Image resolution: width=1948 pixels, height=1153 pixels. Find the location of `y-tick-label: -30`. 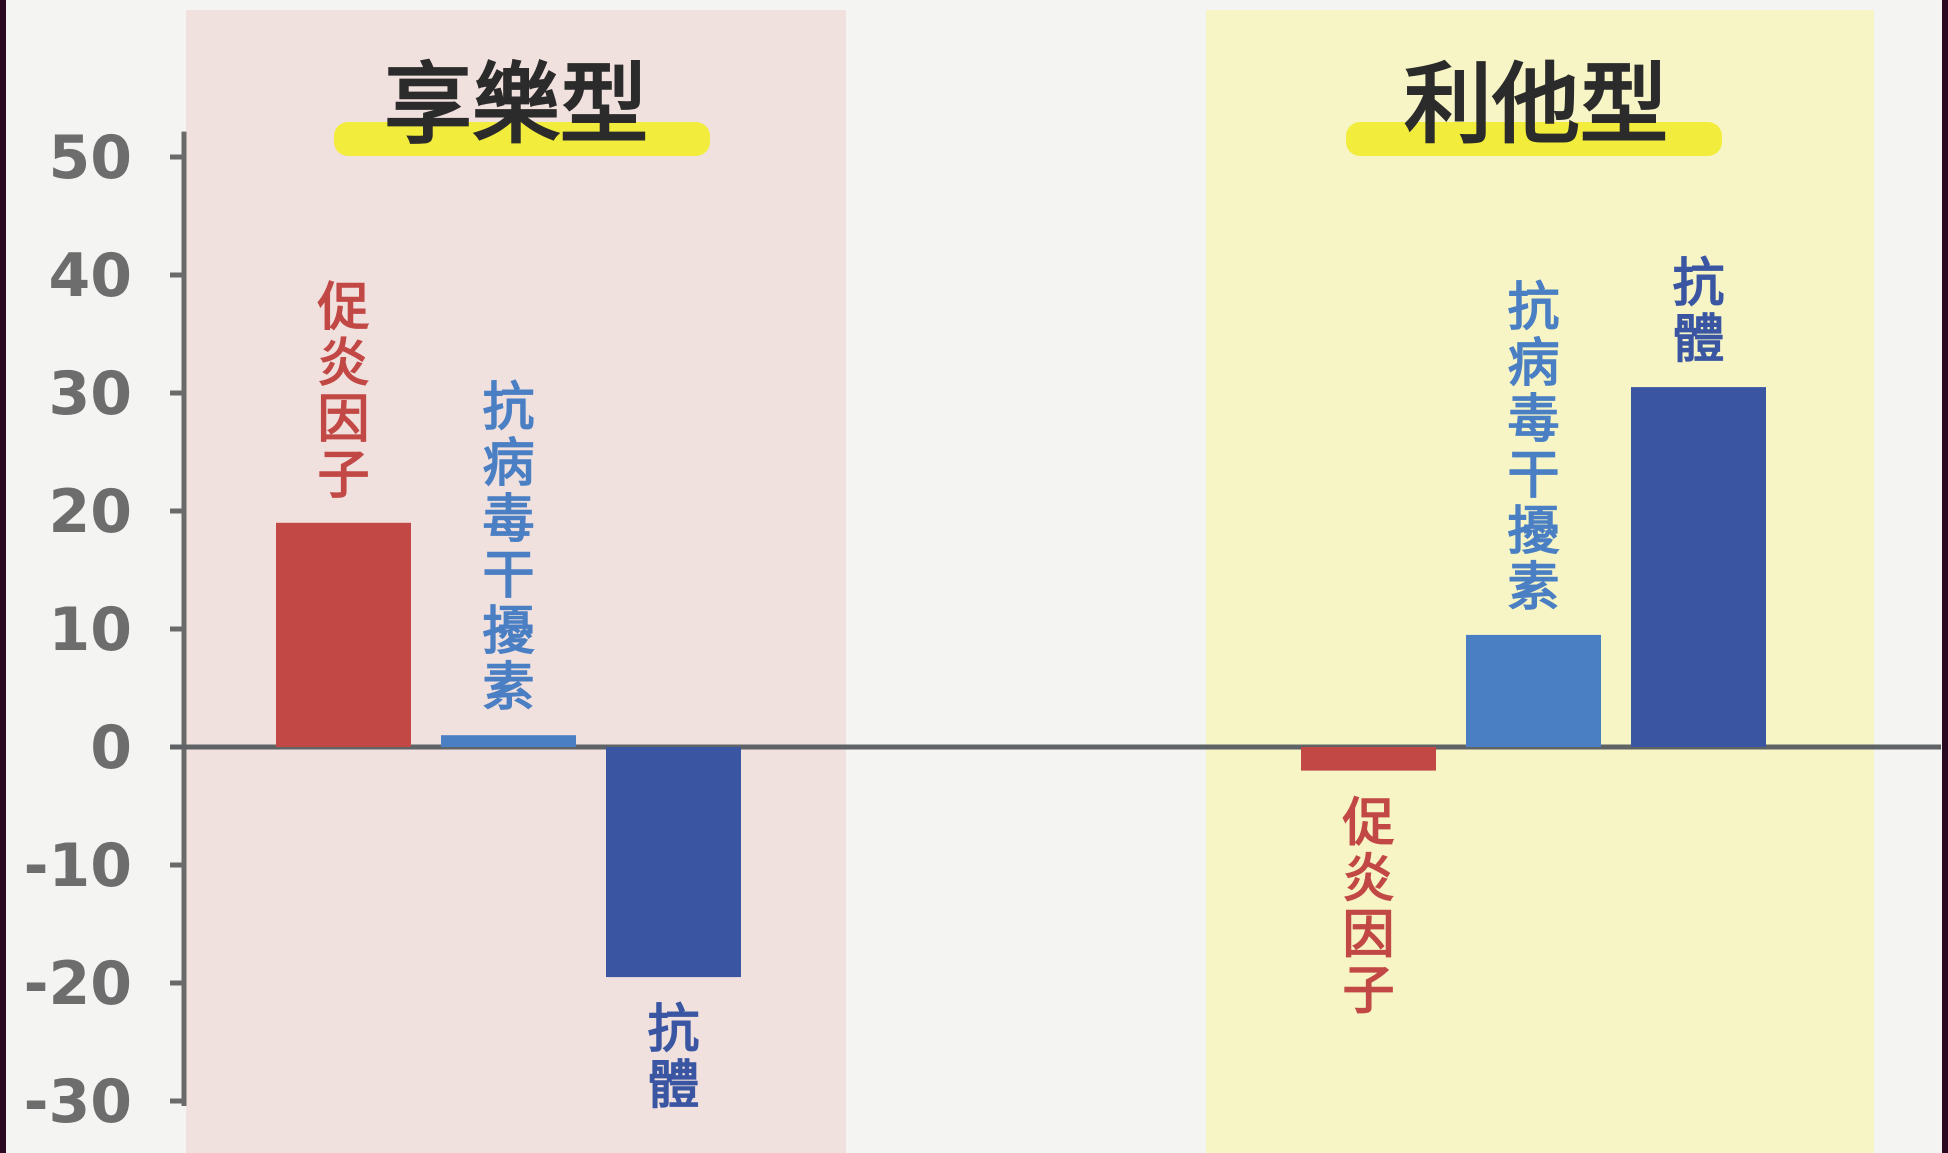

y-tick-label: -30 is located at coordinates (78, 1102).